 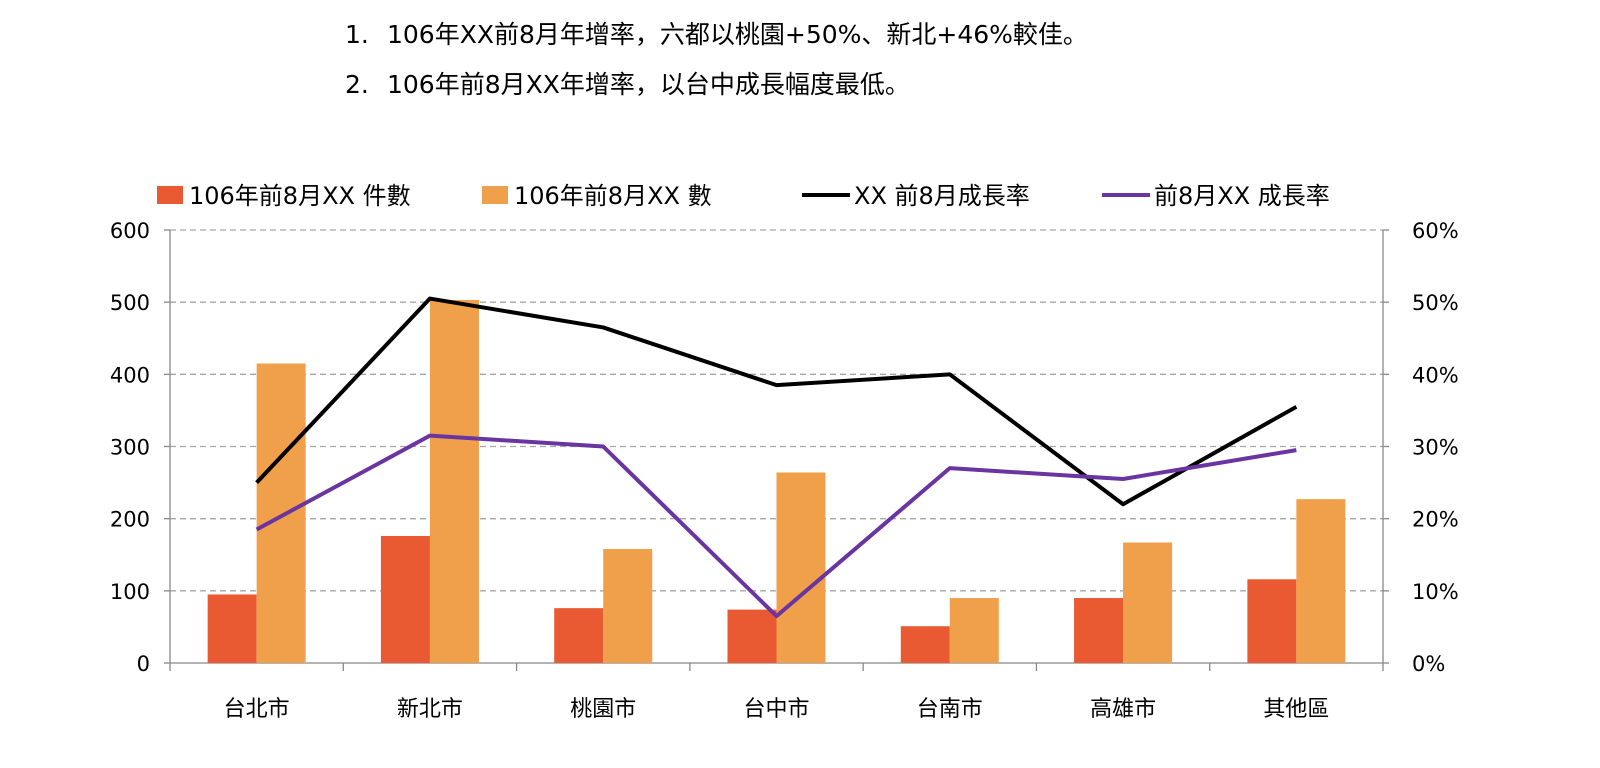 I want to click on y-left-tick-label: 400, so click(x=130, y=375).